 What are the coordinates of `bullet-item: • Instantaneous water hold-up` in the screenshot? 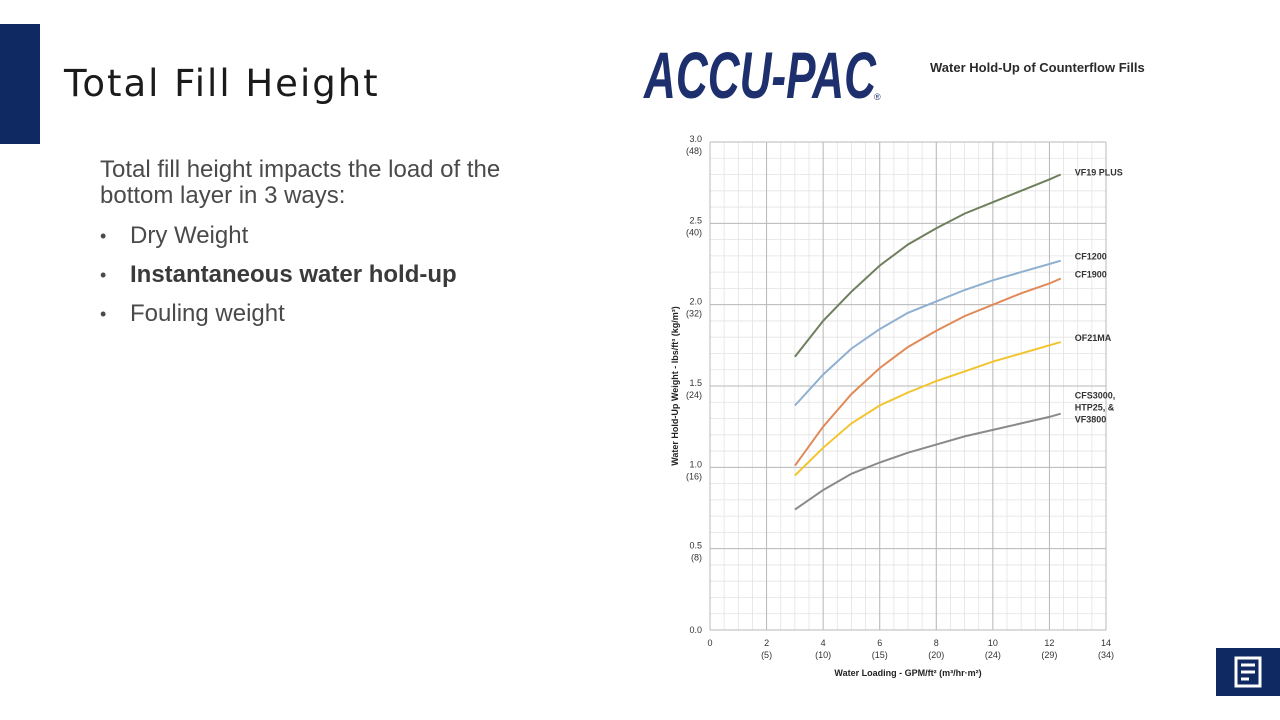 It's located at (278, 280).